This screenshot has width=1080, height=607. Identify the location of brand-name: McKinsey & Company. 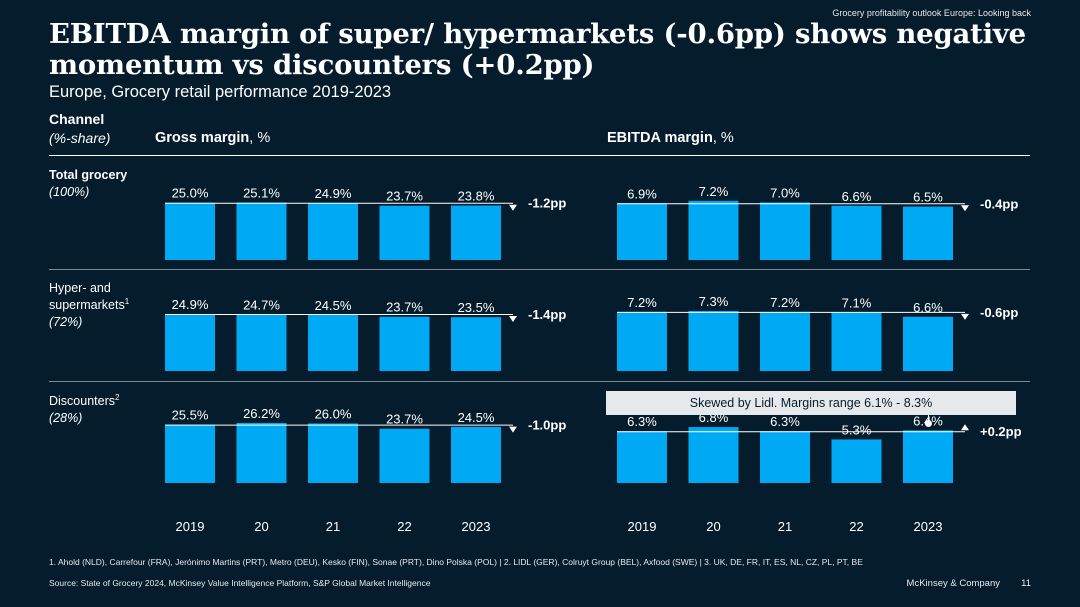
(953, 583).